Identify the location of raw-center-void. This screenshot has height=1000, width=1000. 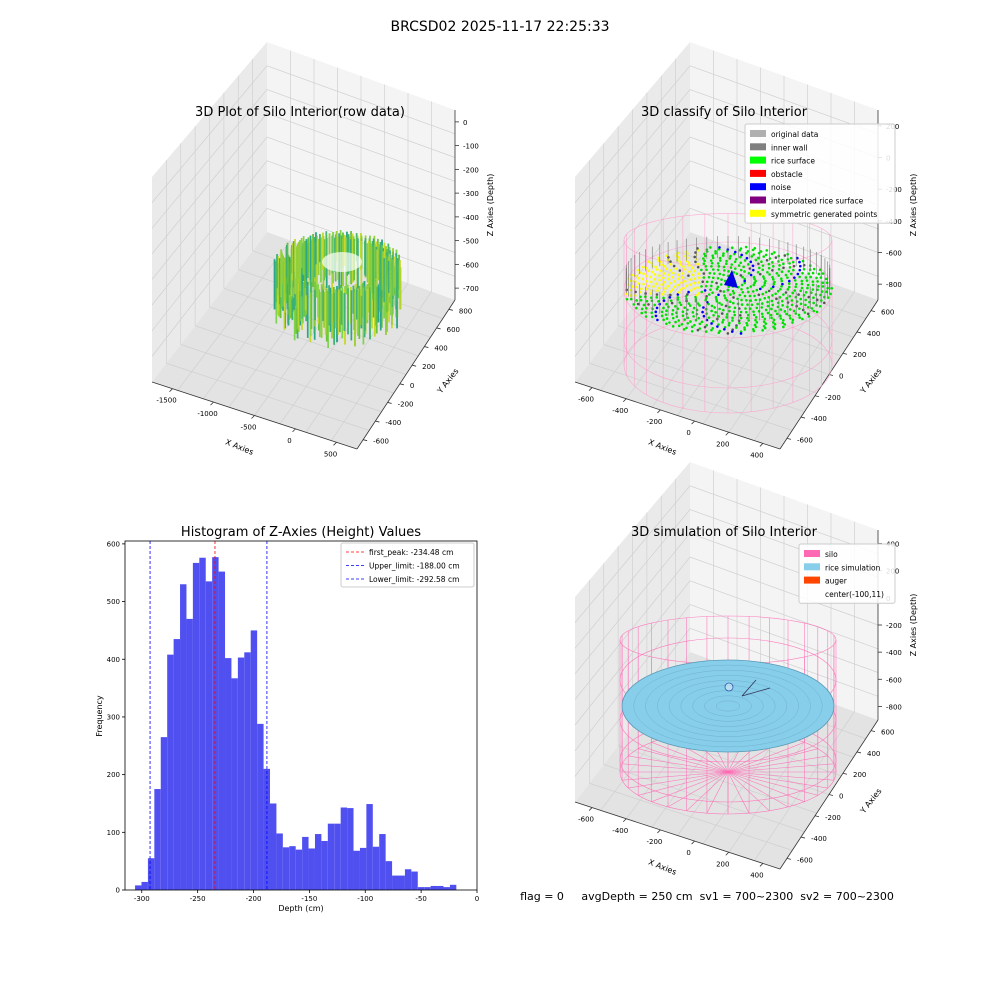
(342, 262).